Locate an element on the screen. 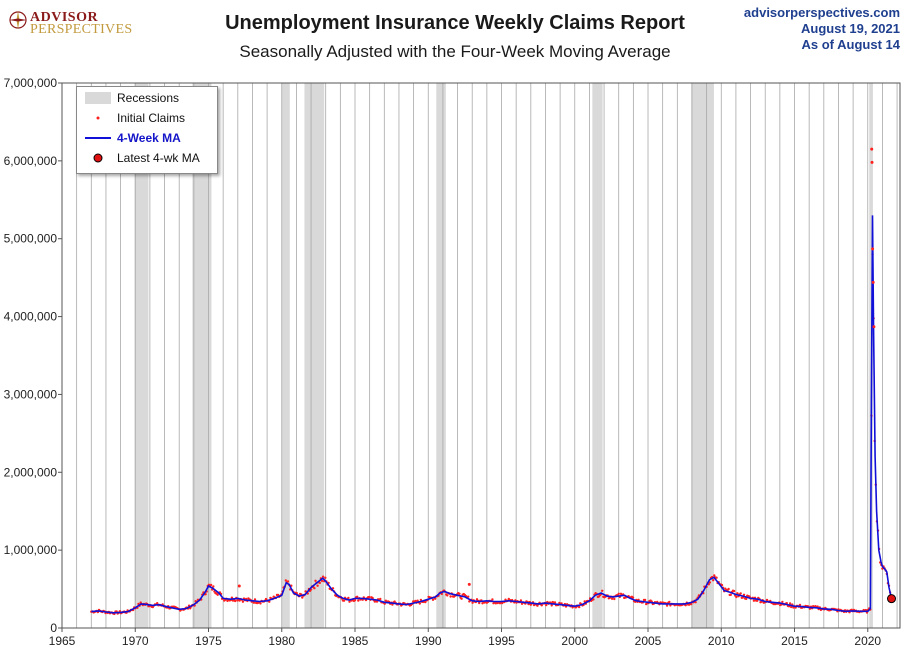  logo-text-bottom: PERSPECTIVES is located at coordinates (81, 29).